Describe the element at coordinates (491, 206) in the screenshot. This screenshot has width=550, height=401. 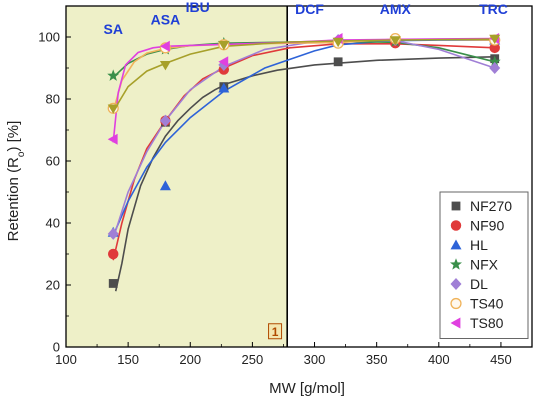
I see `legend-label-nf270: NF270` at that location.